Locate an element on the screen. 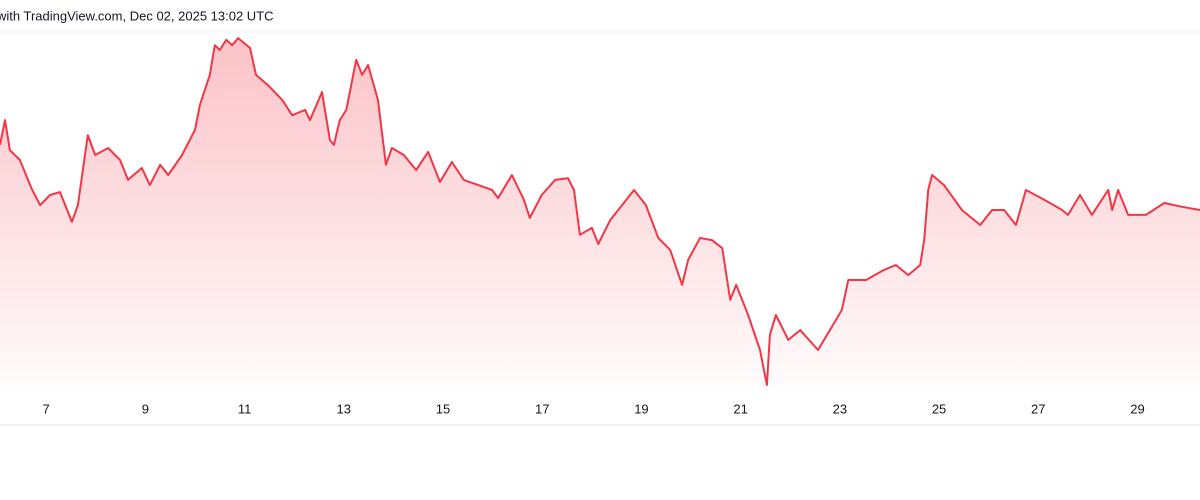 The width and height of the screenshot is (1200, 500). x-tick-label: 27 is located at coordinates (1038, 408).